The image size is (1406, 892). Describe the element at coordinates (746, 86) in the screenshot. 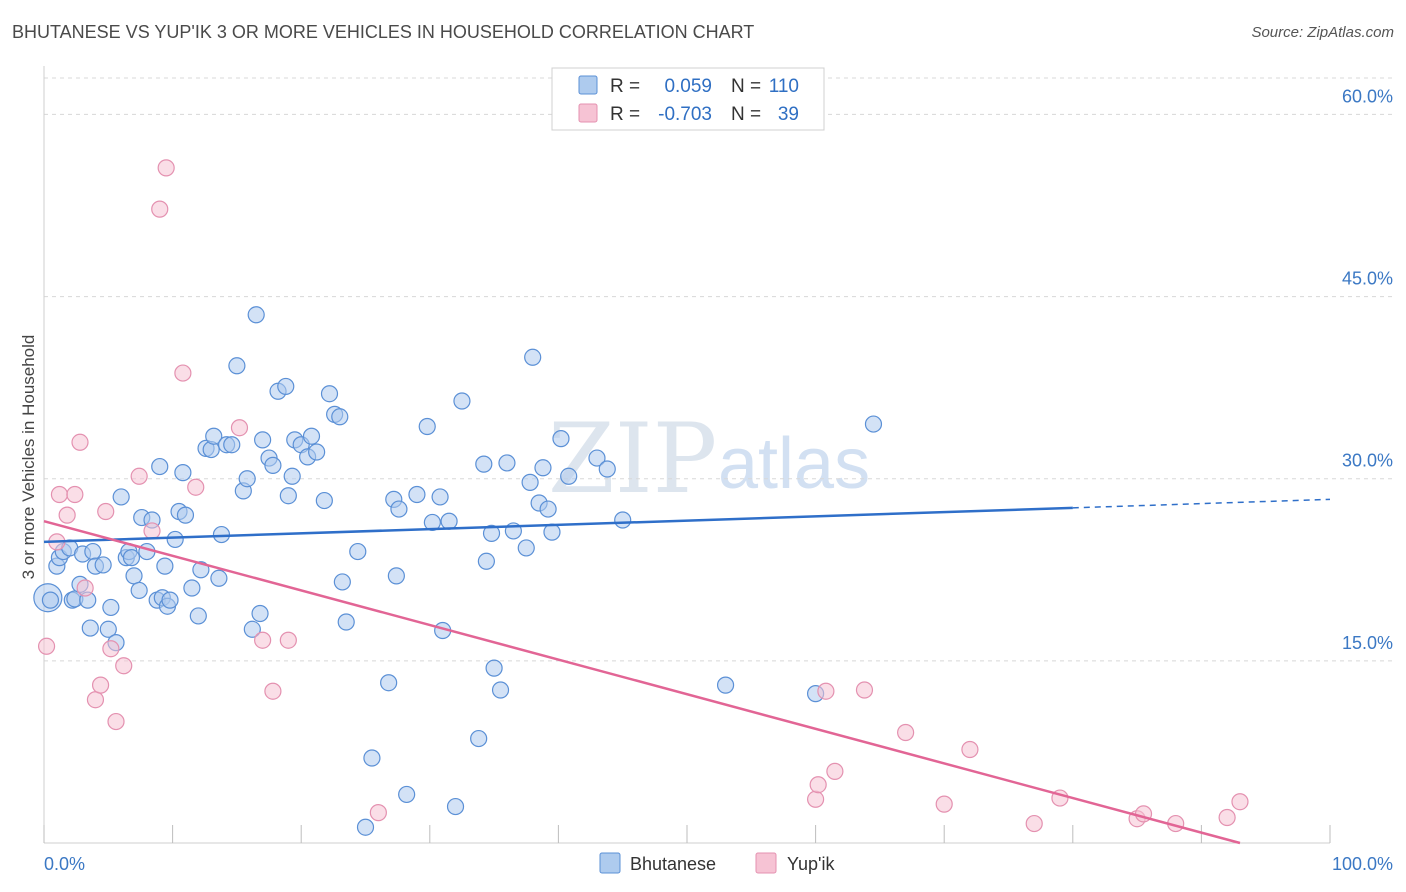

I see `legend-n-label-bhutanese: N =` at that location.